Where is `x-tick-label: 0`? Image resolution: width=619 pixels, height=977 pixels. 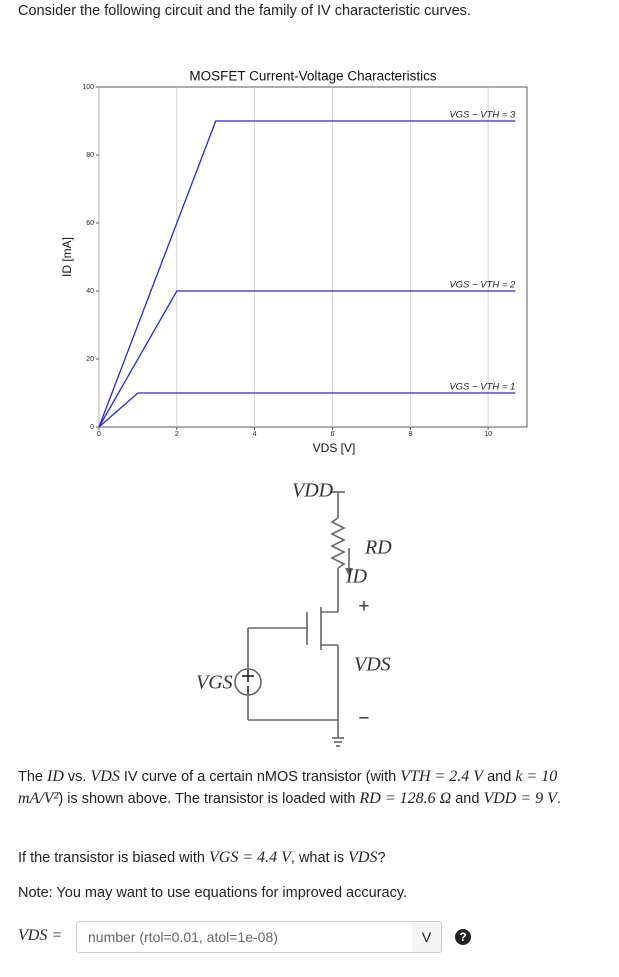 x-tick-label: 0 is located at coordinates (99, 434).